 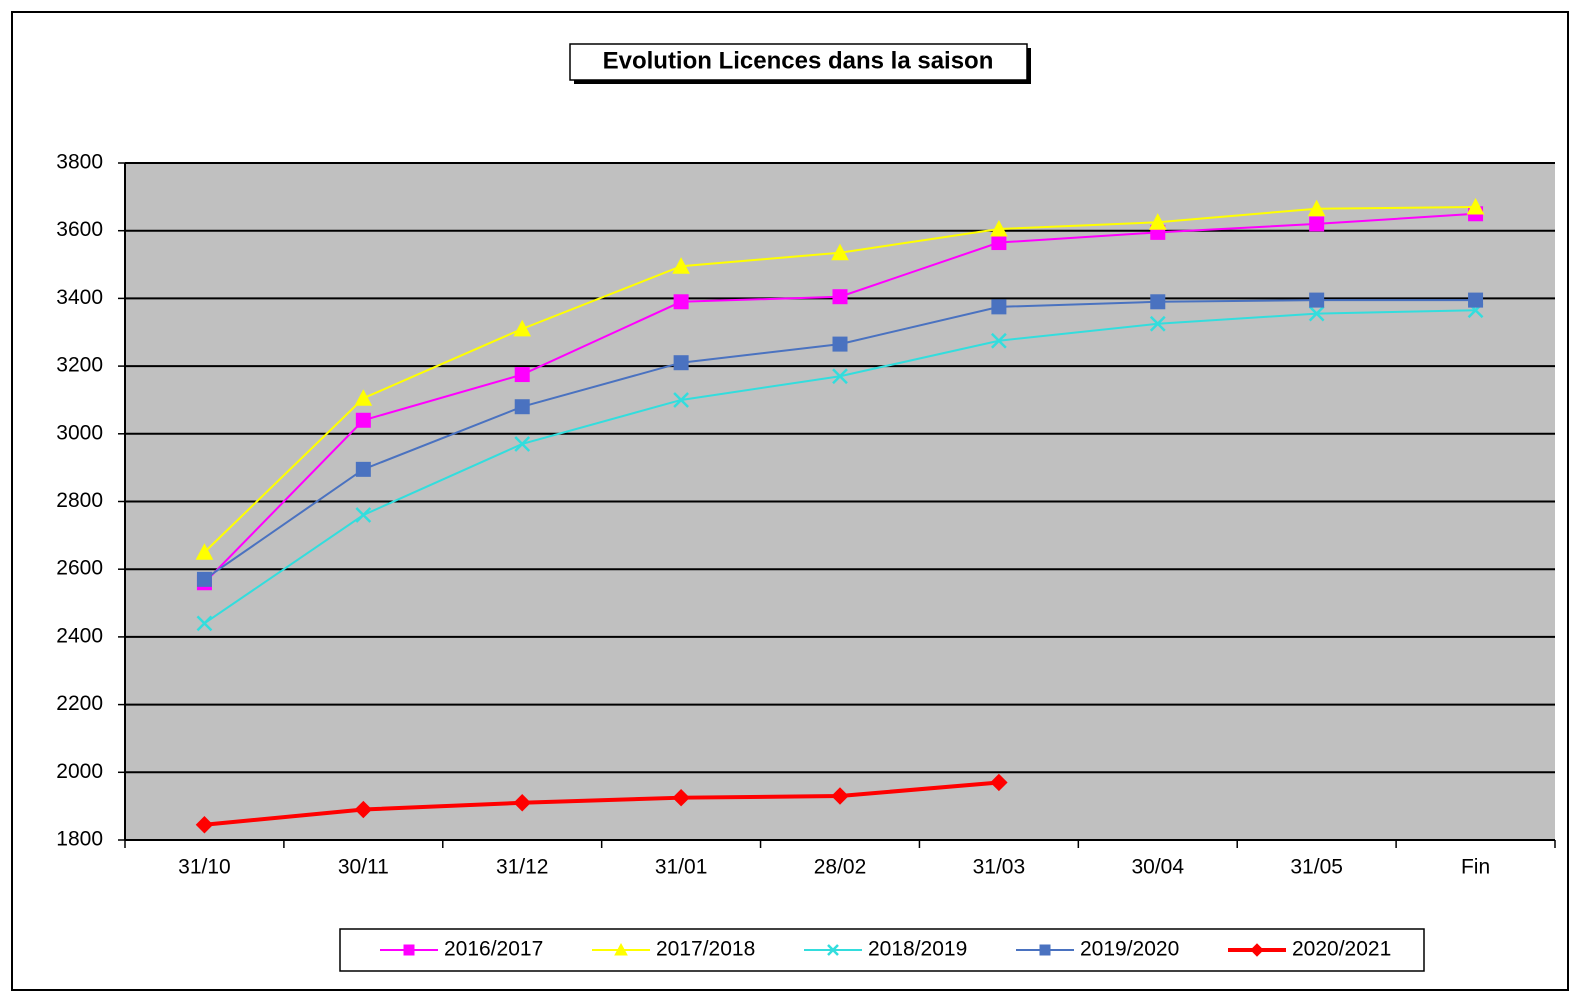 What do you see at coordinates (681, 867) in the screenshot?
I see `x-tick-label: 31/01` at bounding box center [681, 867].